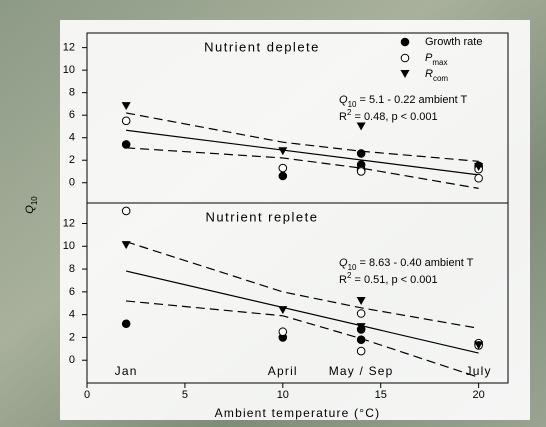 Image resolution: width=546 pixels, height=427 pixels. I want to click on legend-label: Growth rate, so click(453, 42).